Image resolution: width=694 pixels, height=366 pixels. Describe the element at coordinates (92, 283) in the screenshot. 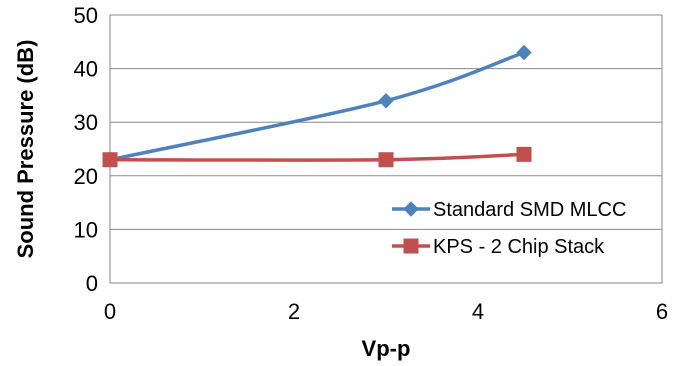

I see `y-tick-label: 0` at that location.